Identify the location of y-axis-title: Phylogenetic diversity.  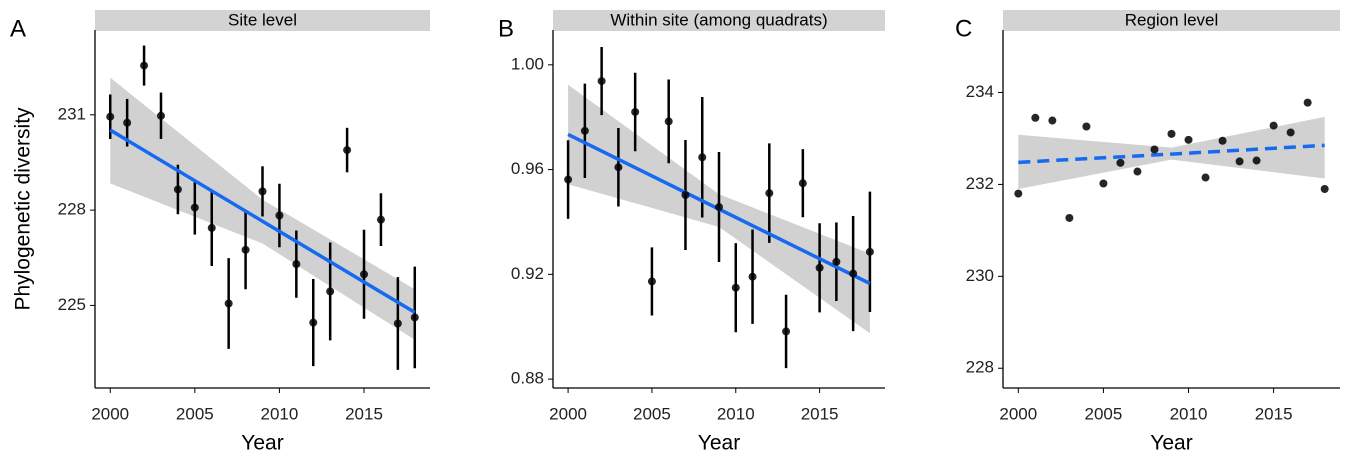
(23, 209).